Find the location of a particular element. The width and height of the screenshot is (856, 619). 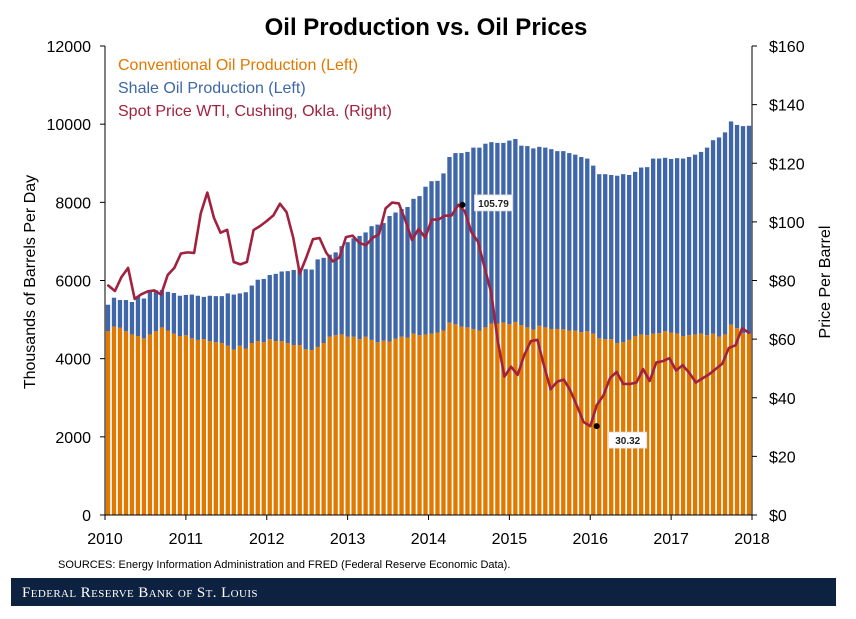

footer-bar: Federal Reserve Bank of St. Louis is located at coordinates (423, 592).